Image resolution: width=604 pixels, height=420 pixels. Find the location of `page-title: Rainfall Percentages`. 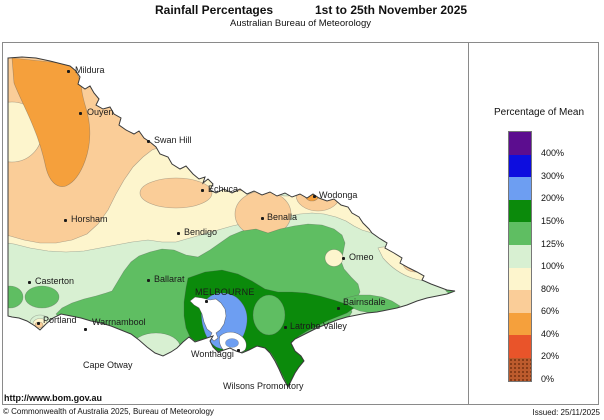

page-title: Rainfall Percentages is located at coordinates (214, 10).